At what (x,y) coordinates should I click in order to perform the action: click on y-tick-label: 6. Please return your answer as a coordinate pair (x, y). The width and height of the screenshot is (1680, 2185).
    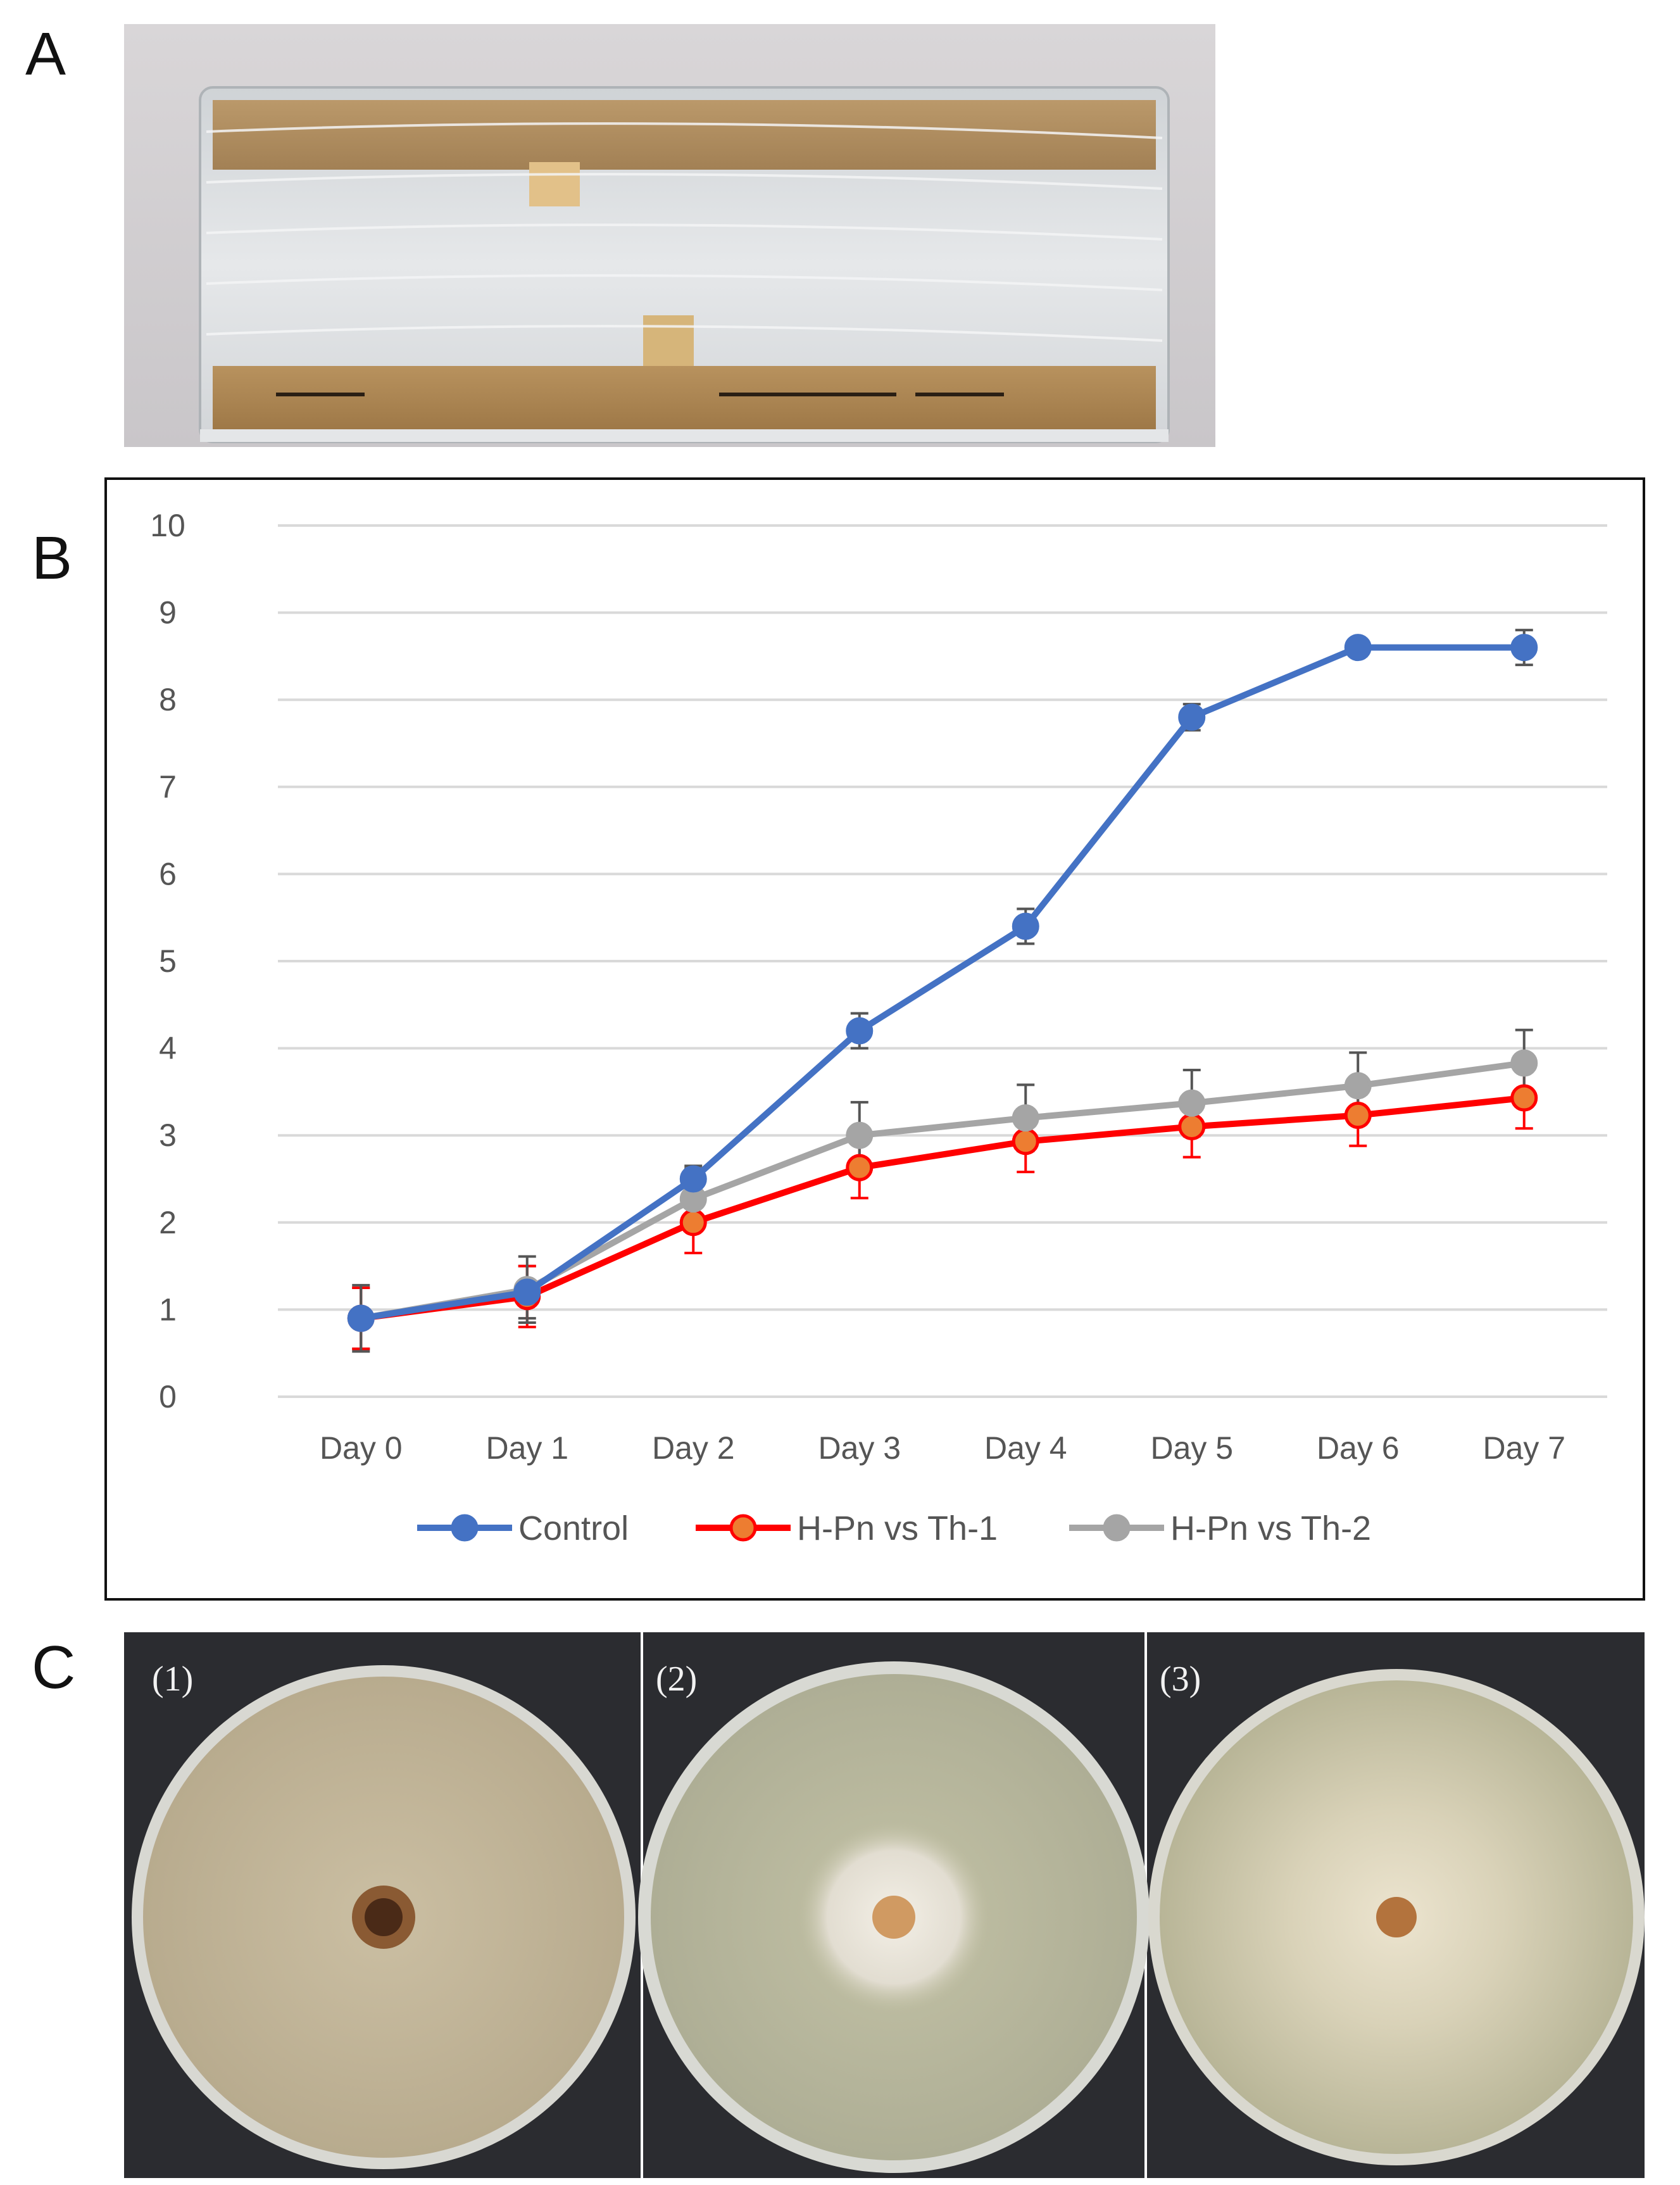
    Looking at the image, I should click on (168, 873).